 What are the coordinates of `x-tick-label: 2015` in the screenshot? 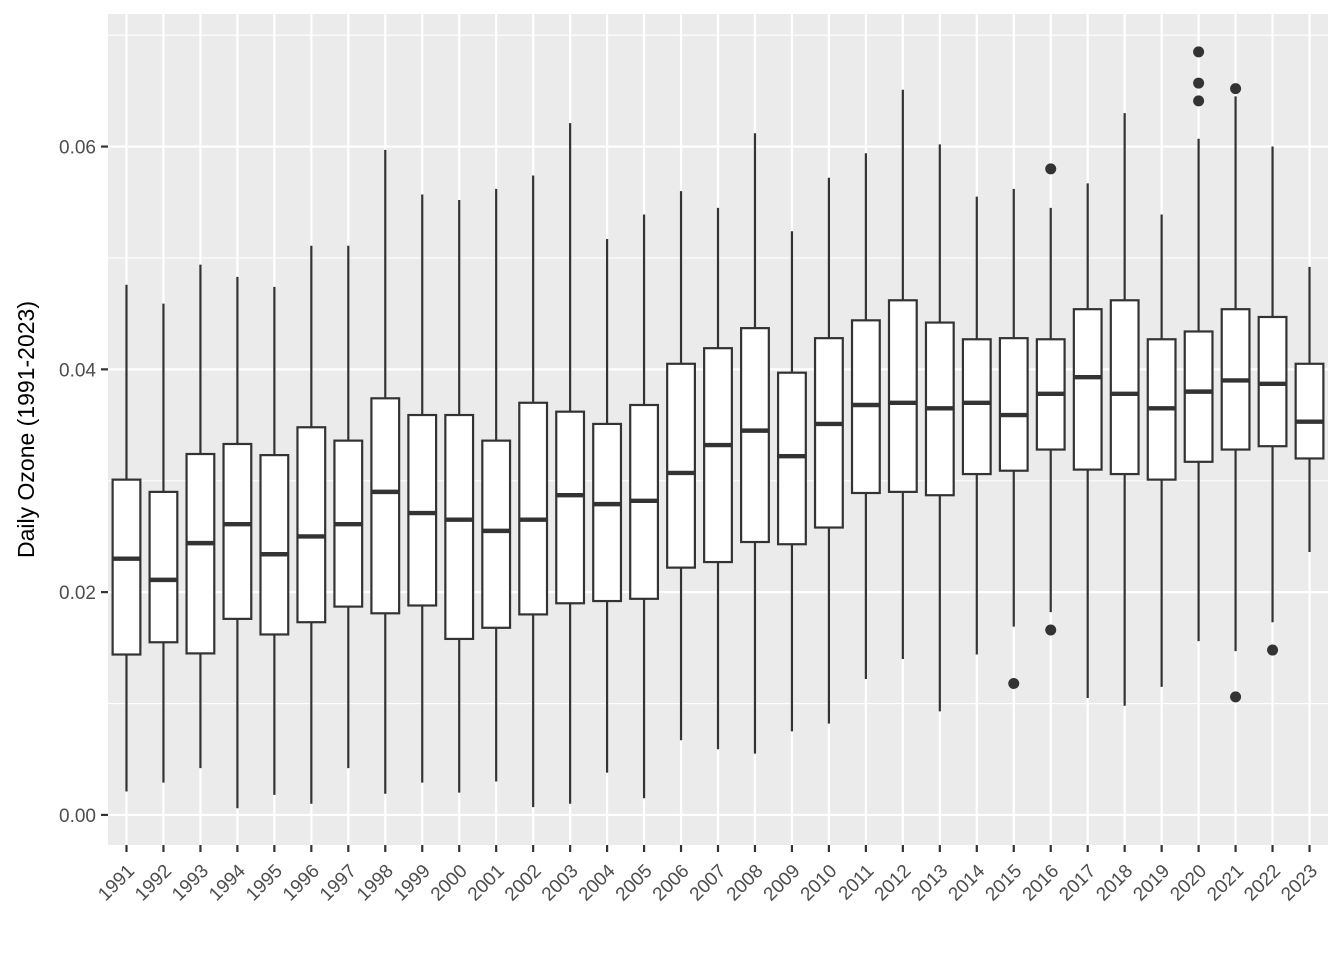 It's located at (1004, 883).